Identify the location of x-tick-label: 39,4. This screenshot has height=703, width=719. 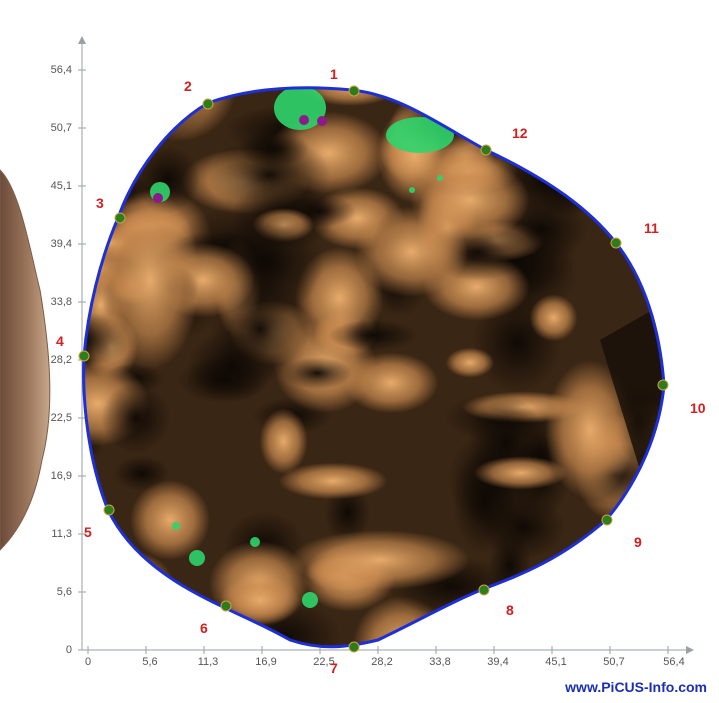
(498, 662).